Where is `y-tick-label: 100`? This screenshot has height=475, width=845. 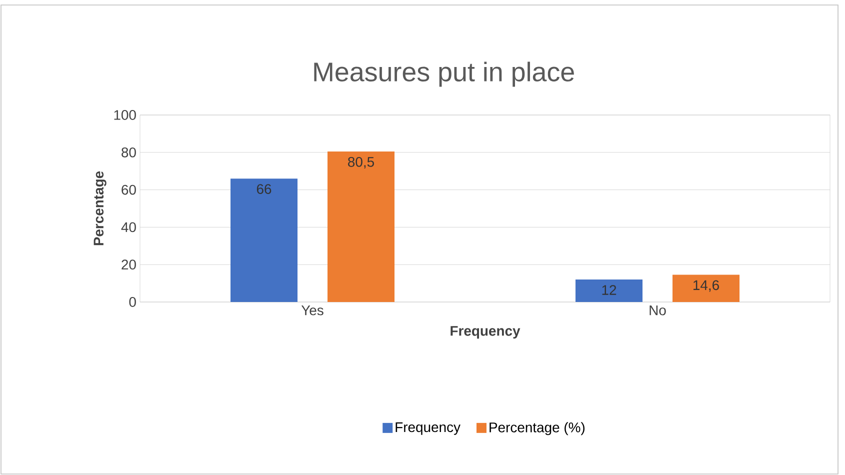
y-tick-label: 100 is located at coordinates (125, 115).